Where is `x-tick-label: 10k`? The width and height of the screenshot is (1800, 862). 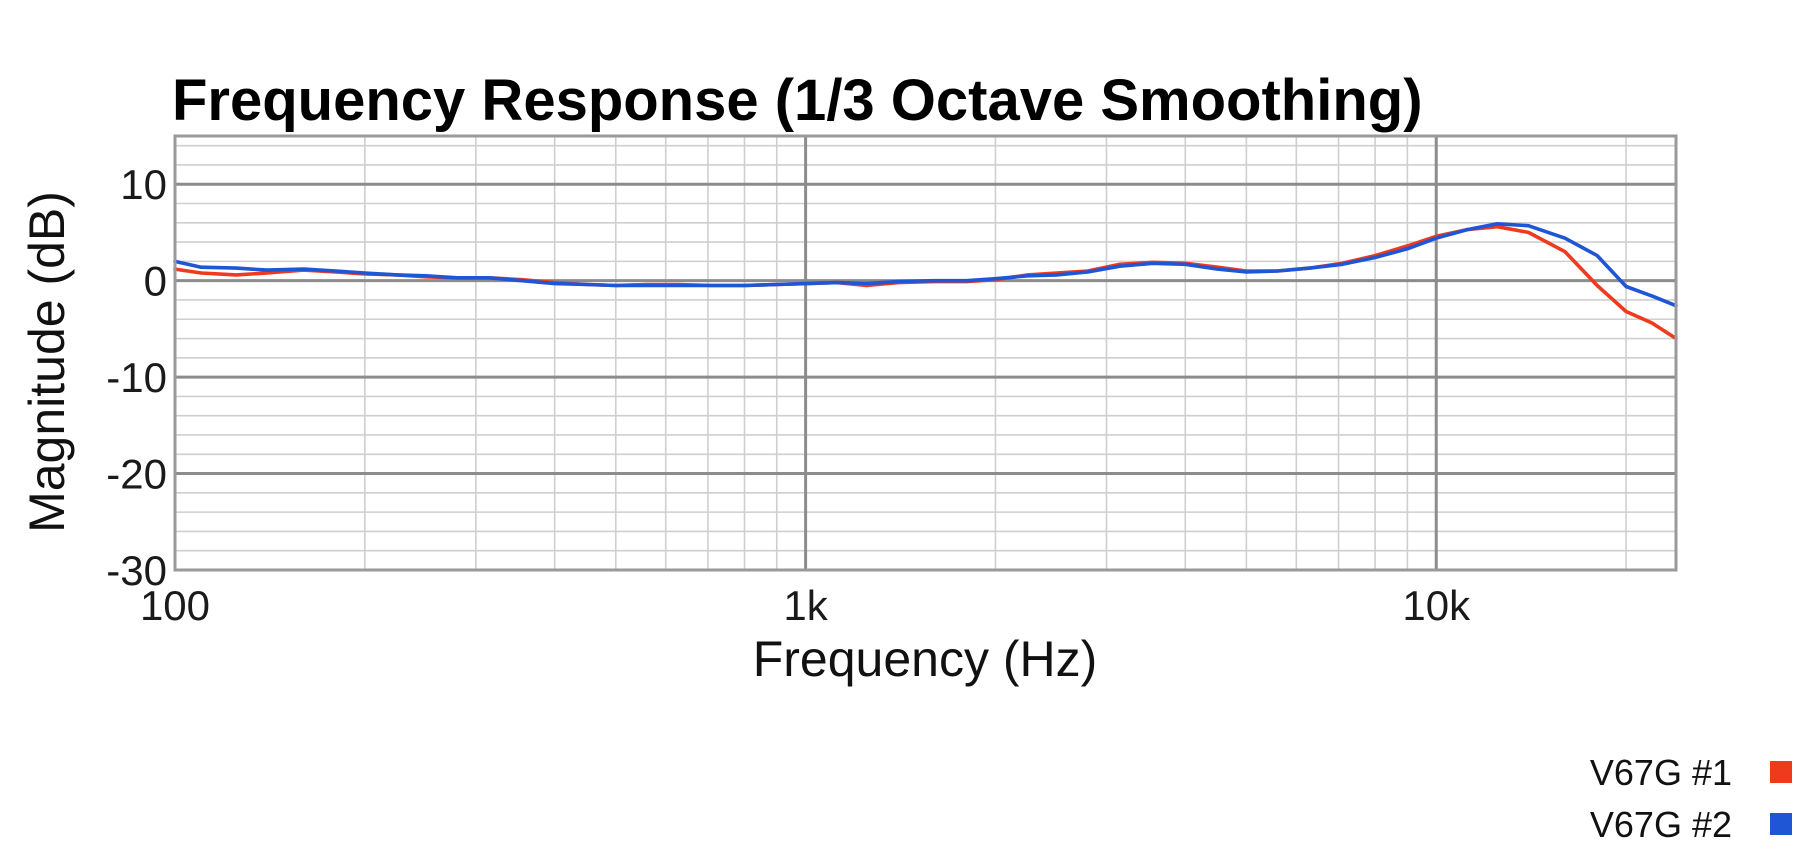 x-tick-label: 10k is located at coordinates (1436, 605).